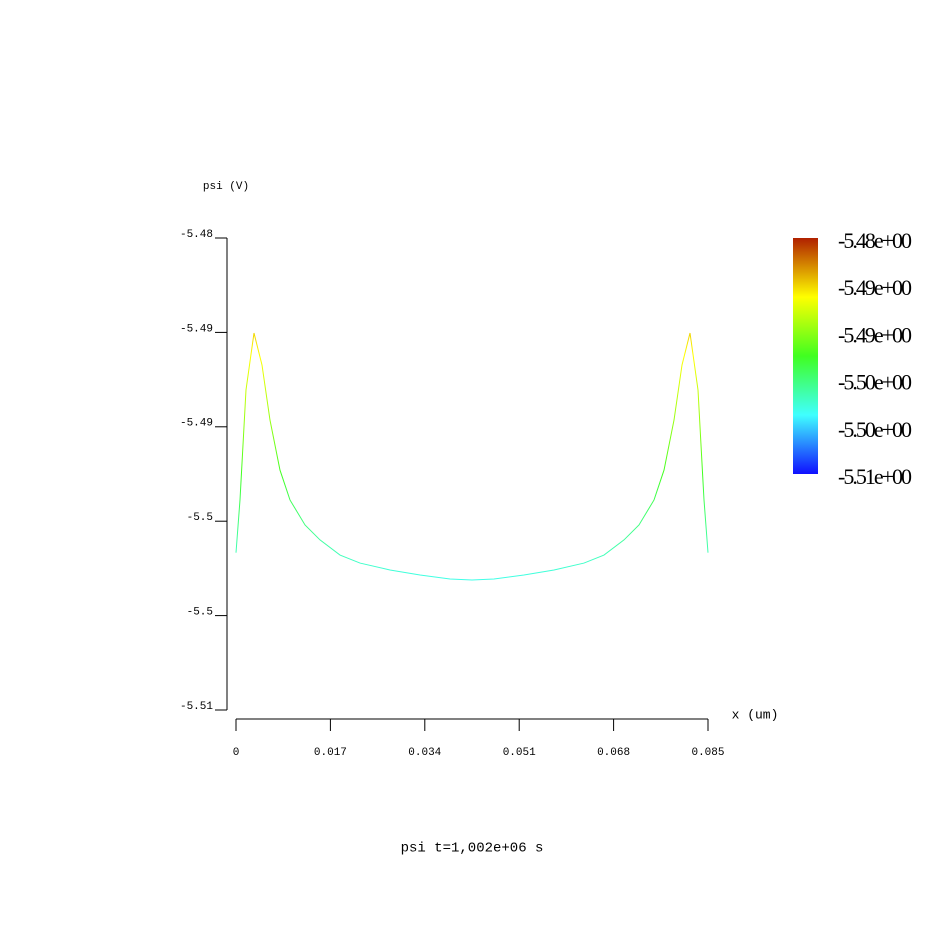 Image resolution: width=947 pixels, height=952 pixels. I want to click on y-tick-label: -5.51, so click(196, 707).